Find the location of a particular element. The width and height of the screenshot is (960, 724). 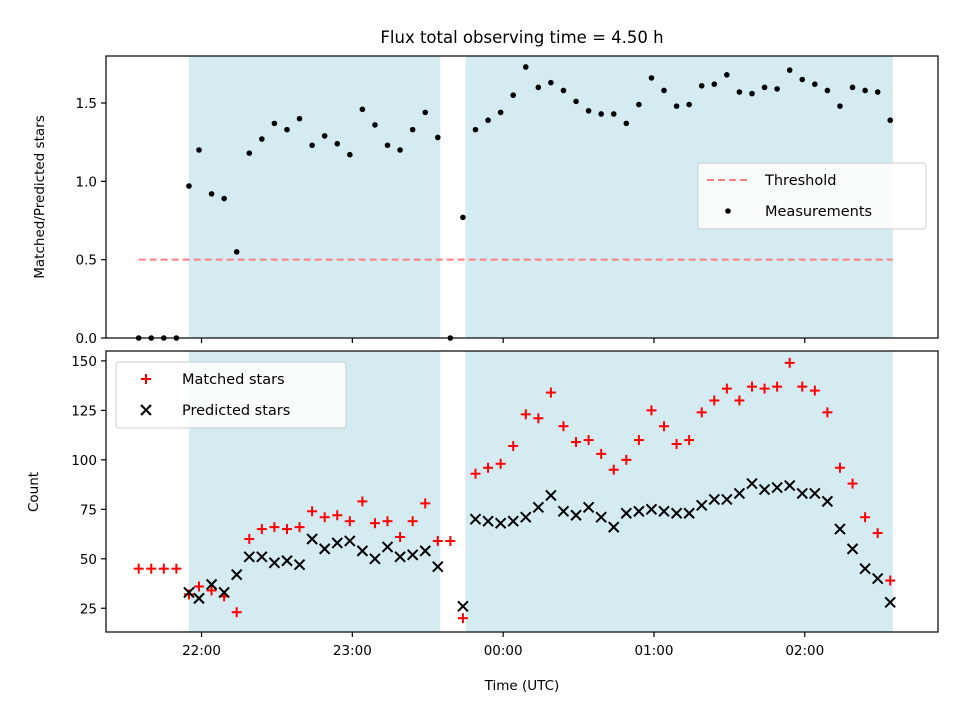

y-tick-label: 0.0 is located at coordinates (86, 339).